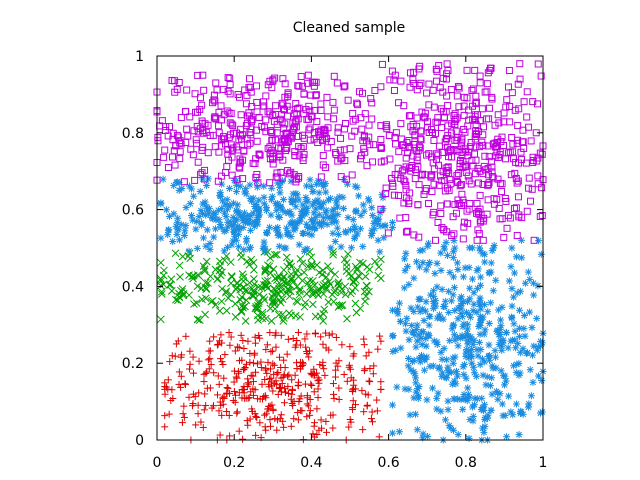  What do you see at coordinates (139, 57) in the screenshot?
I see `y-tick-label: 1` at bounding box center [139, 57].